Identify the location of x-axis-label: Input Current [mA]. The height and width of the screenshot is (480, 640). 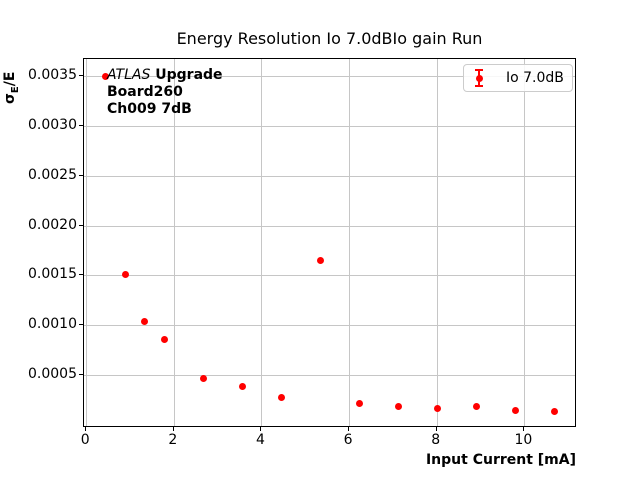
(500, 460).